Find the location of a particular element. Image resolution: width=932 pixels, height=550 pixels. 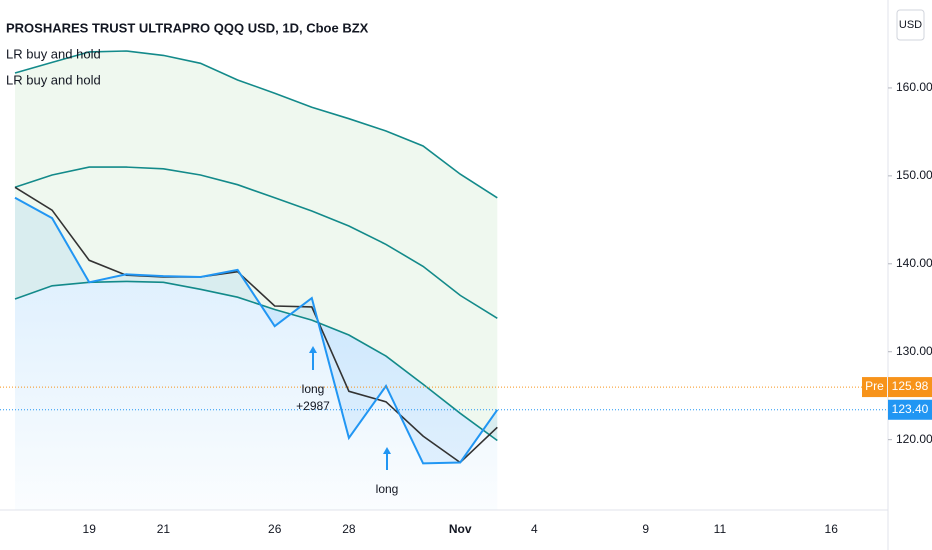

price-label: 123.40 is located at coordinates (910, 409).